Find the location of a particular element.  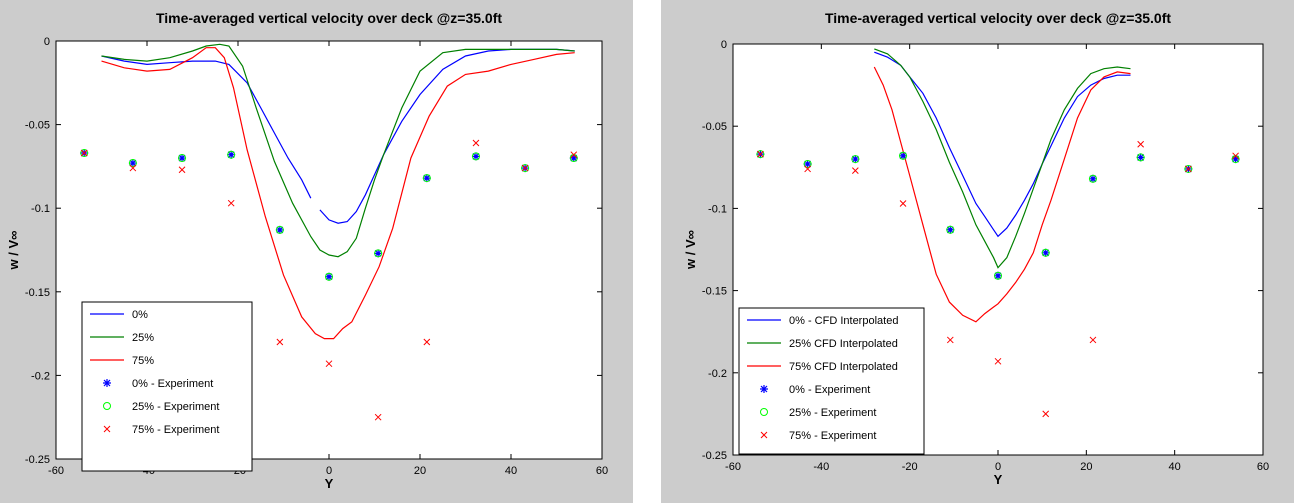

x-tick-label: -20 is located at coordinates (910, 467).